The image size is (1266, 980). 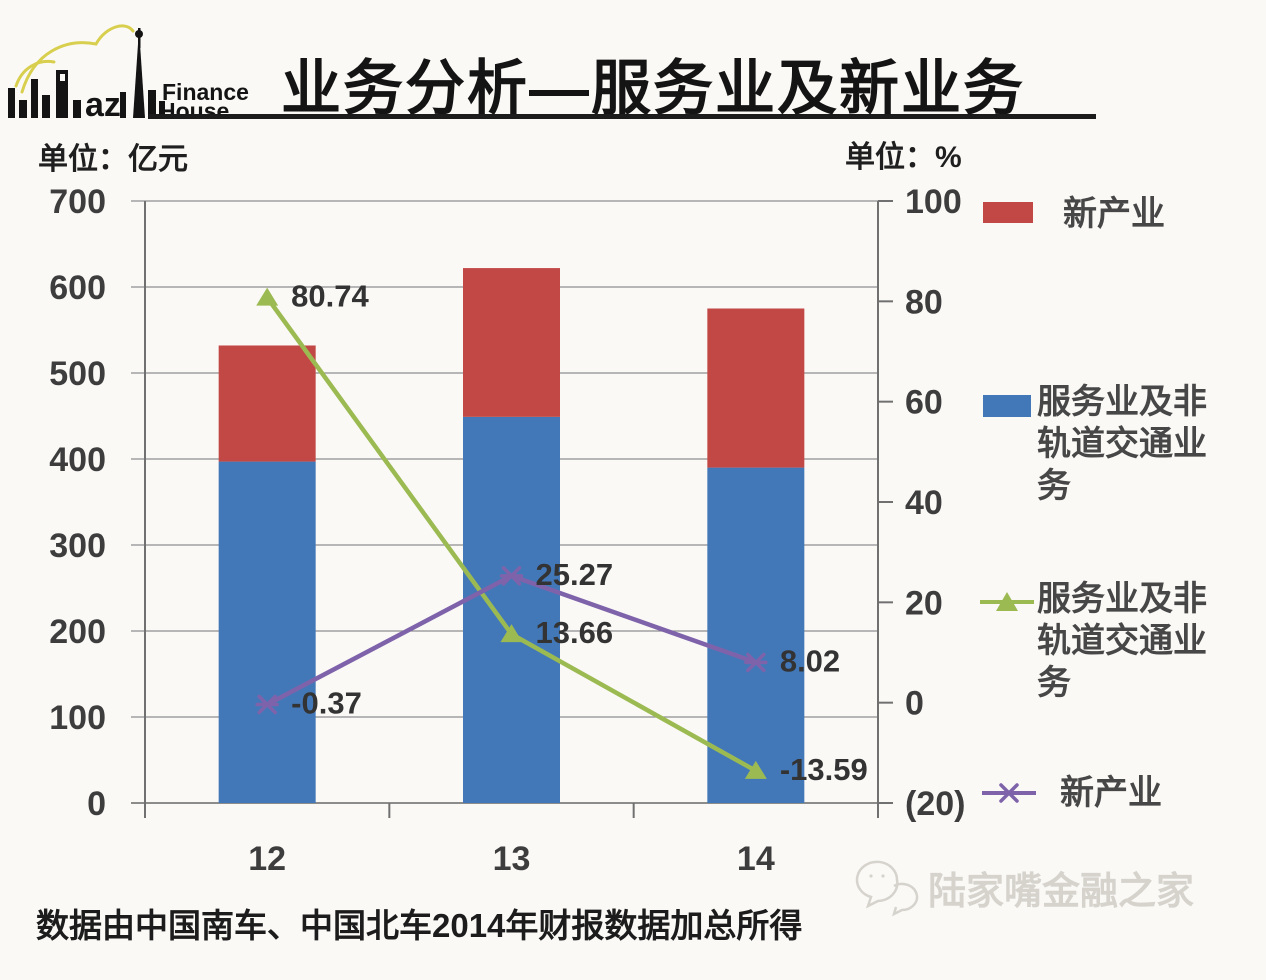 I want to click on right-axis-tick-label: (20), so click(x=935, y=804).